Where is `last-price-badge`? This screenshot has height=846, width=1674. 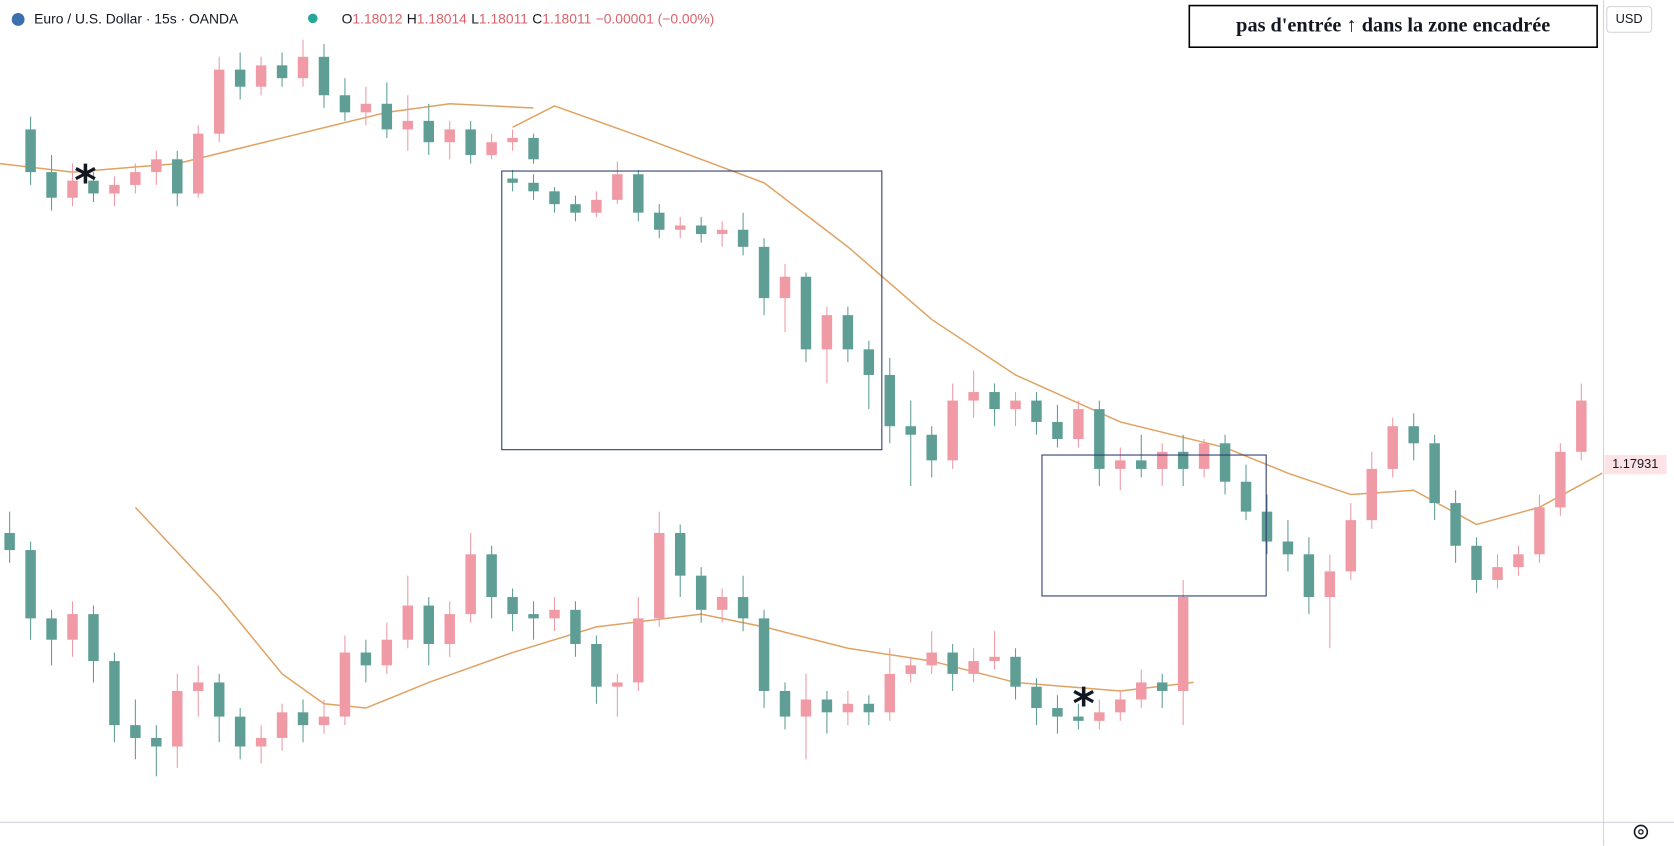 last-price-badge is located at coordinates (1635, 465).